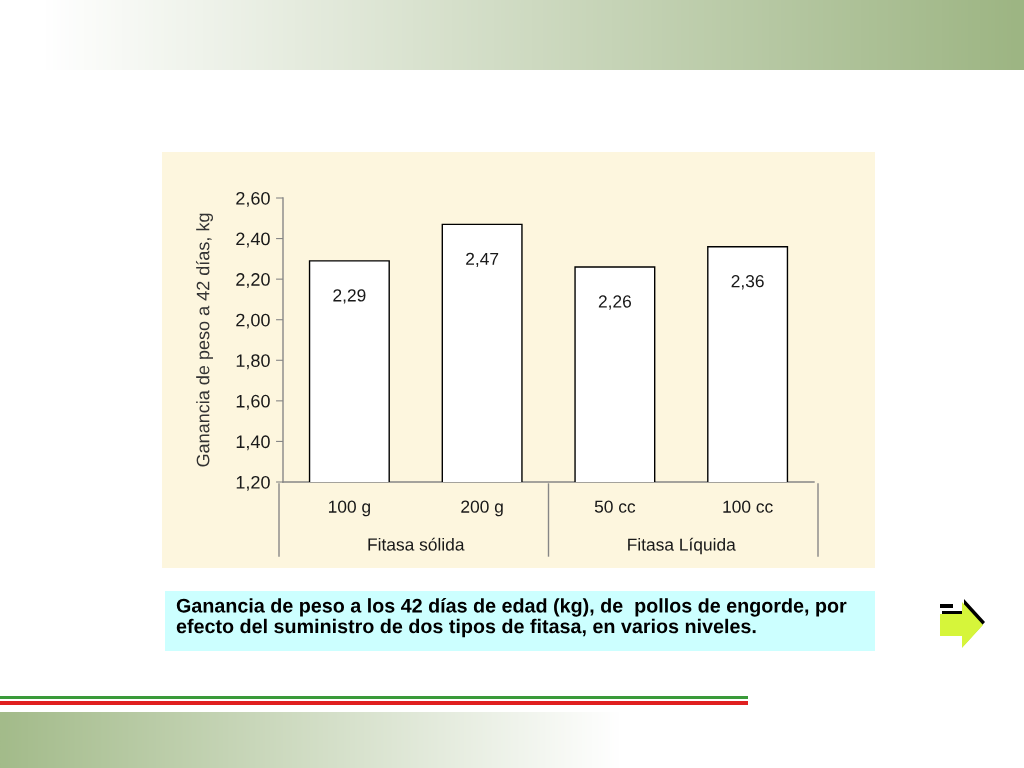 This screenshot has width=1024, height=768. What do you see at coordinates (204, 340) in the screenshot?
I see `y-axis-title: Ganancia de peso a 42 días, kg` at bounding box center [204, 340].